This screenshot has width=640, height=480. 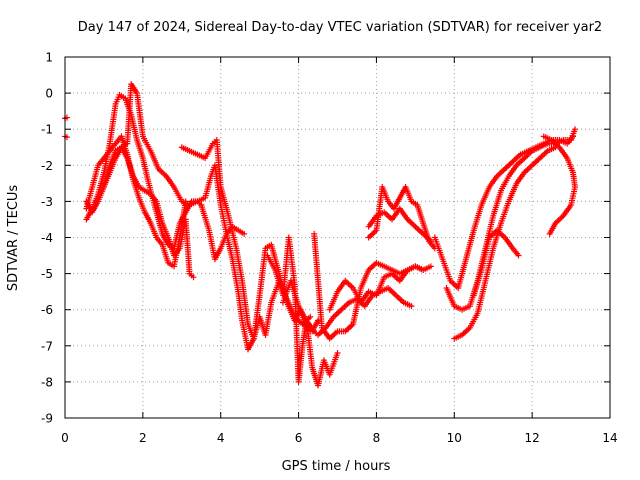 I want to click on x-tick-label: 14, so click(x=609, y=438).